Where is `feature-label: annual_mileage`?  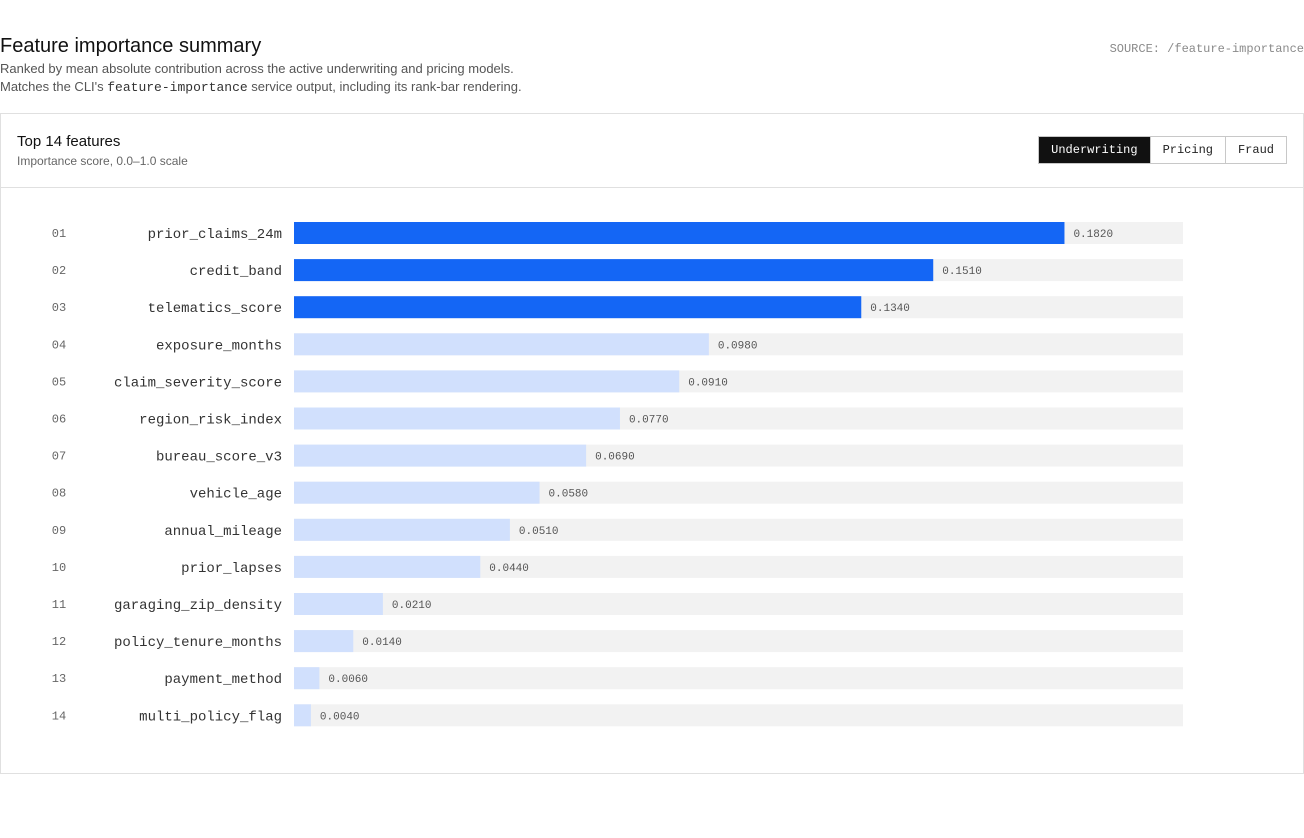 feature-label: annual_mileage is located at coordinates (223, 532).